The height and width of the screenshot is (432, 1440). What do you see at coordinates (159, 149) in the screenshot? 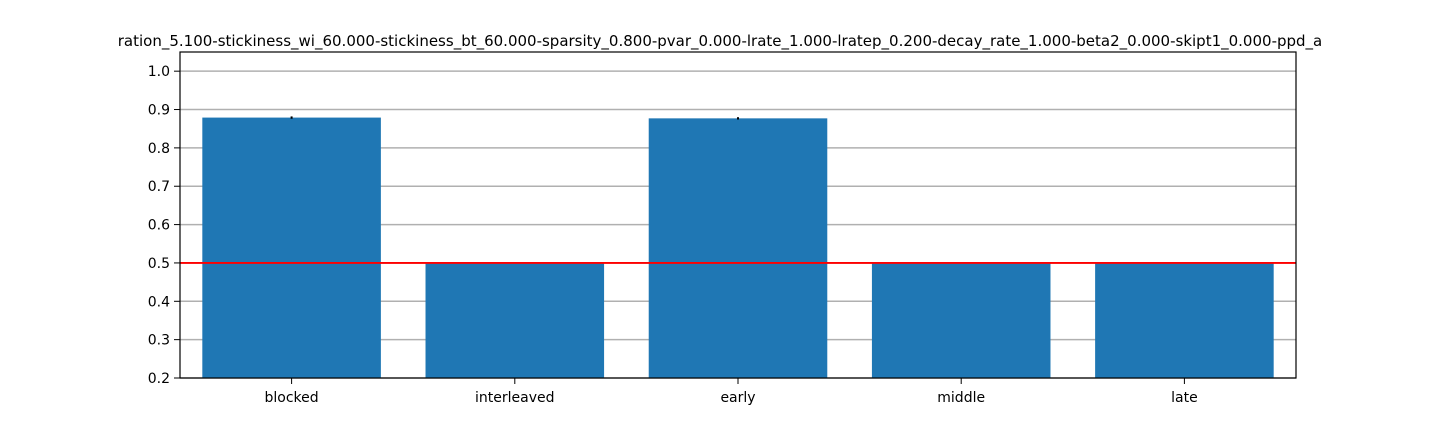
I see `y-tick-label: 0.8` at bounding box center [159, 149].